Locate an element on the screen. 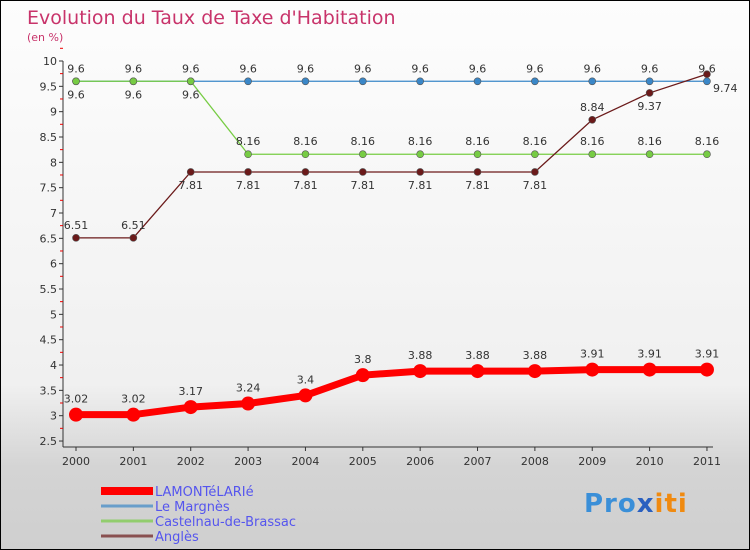 The width and height of the screenshot is (750, 550). y-tick-label: 3.5 is located at coordinates (49, 390).